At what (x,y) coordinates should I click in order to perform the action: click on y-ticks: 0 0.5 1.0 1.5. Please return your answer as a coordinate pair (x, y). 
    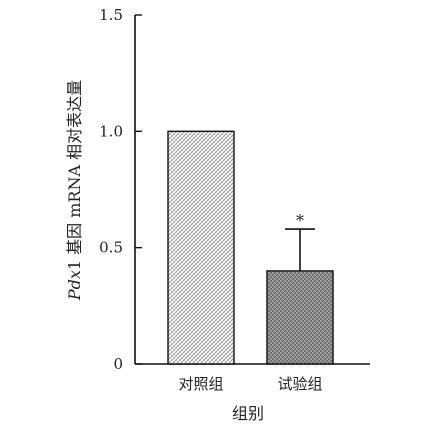
    Looking at the image, I should click on (120, 189).